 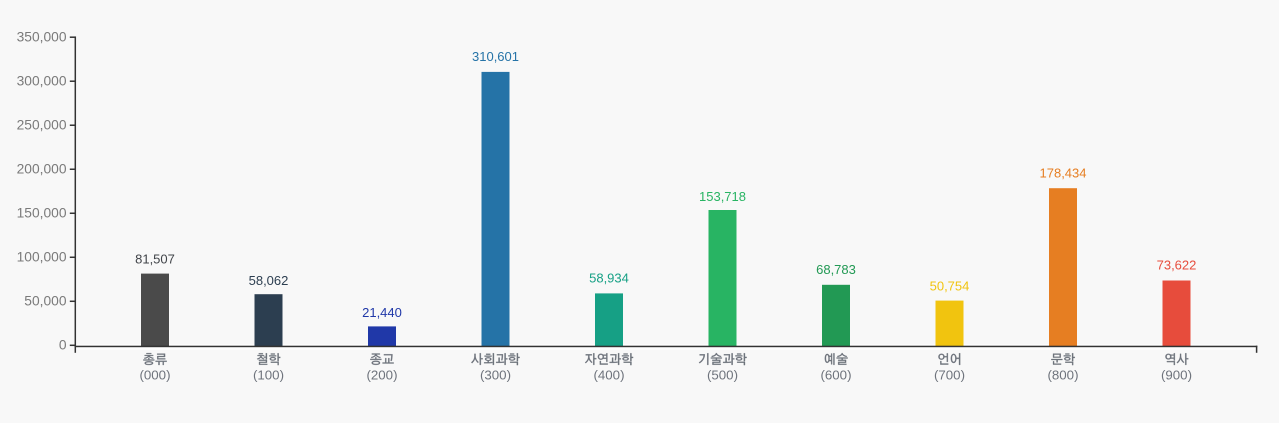 I want to click on svg-text: (200), so click(x=381, y=375).